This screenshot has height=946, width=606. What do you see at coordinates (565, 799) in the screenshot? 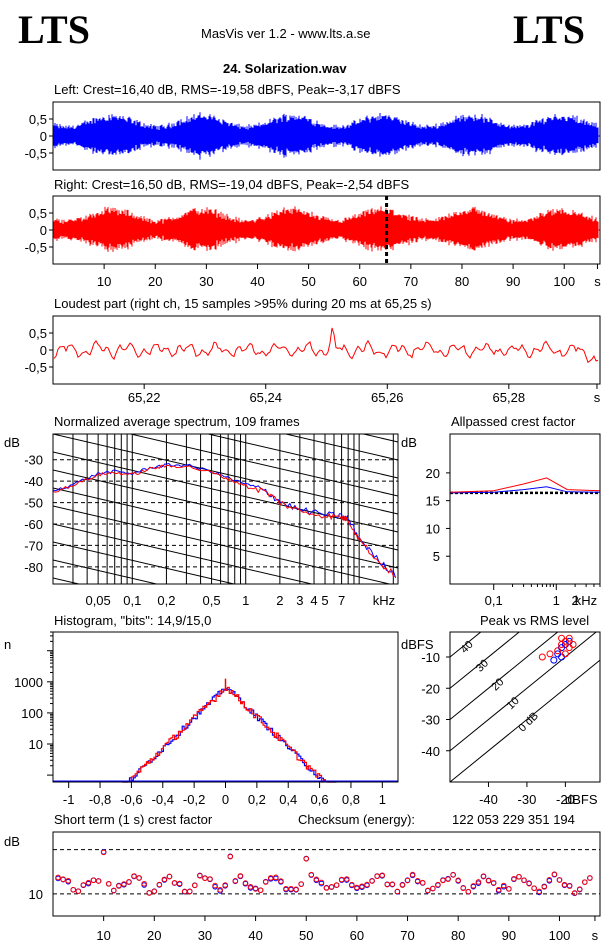
I see `x-tick-label: -20` at bounding box center [565, 799].